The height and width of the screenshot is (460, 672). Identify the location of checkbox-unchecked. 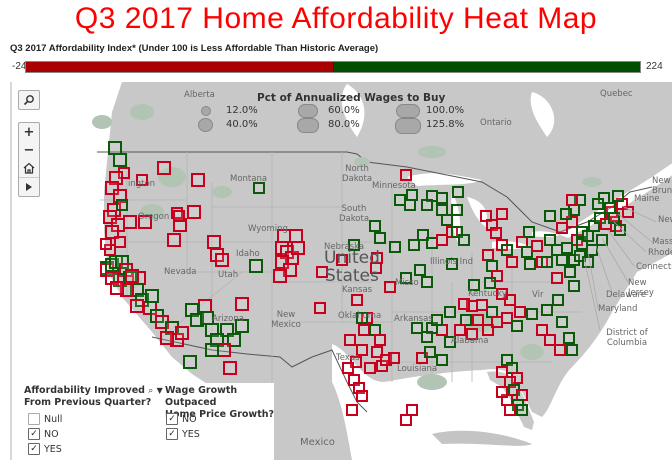
(34, 419).